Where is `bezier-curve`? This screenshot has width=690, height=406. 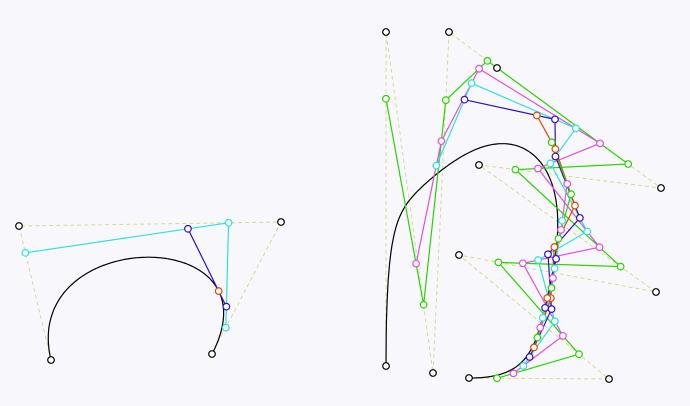
bezier-curve is located at coordinates (136, 308).